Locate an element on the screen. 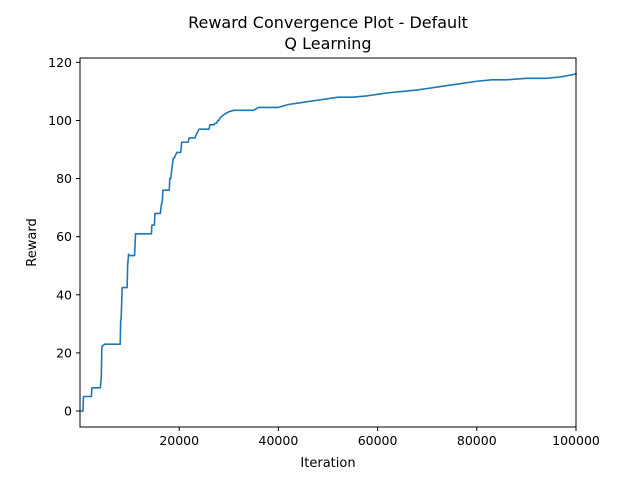 This screenshot has height=480, width=640. y-tick-label: 60 is located at coordinates (64, 236).